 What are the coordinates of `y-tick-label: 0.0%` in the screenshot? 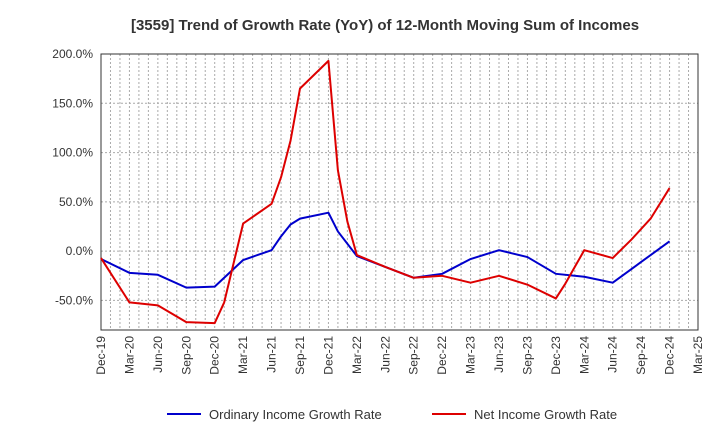 It's located at (80, 251).